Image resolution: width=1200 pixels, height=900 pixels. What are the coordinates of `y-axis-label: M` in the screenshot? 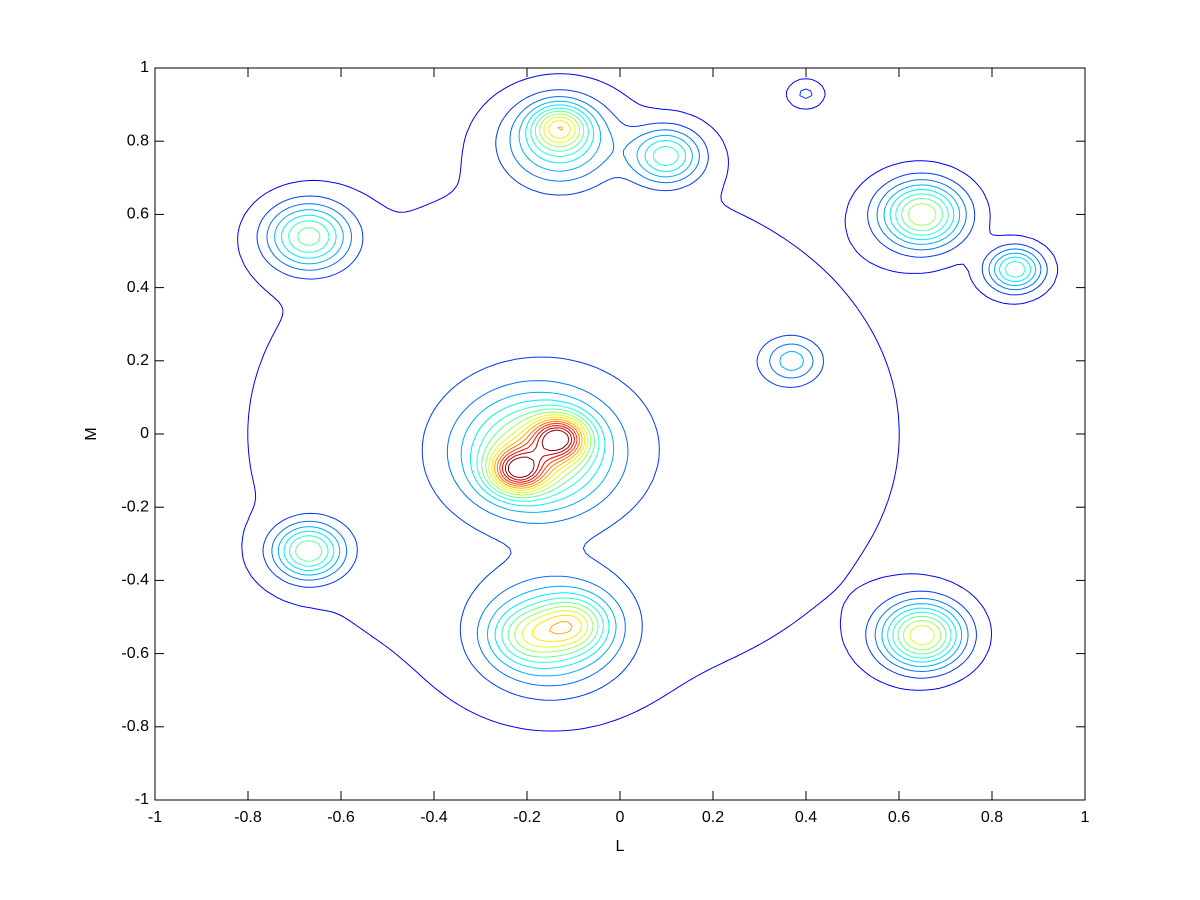 It's located at (91, 433).